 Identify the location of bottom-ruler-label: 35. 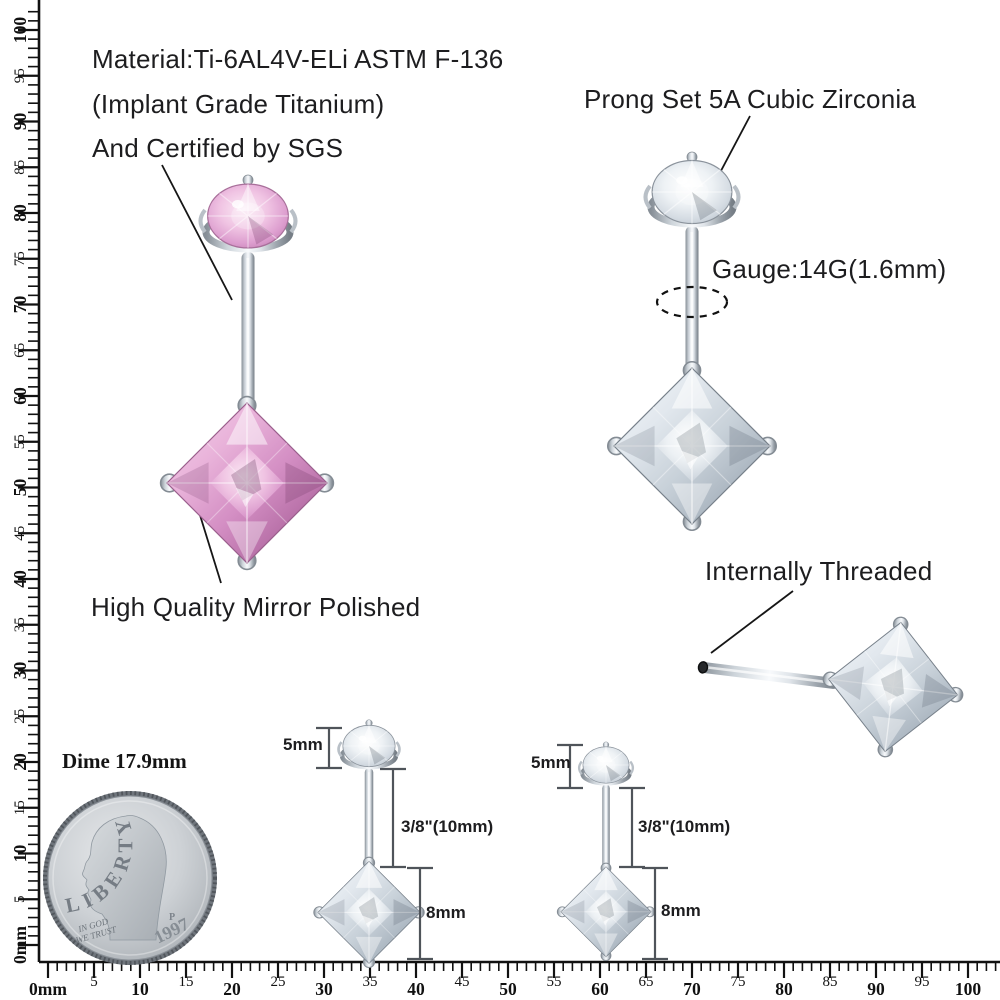
(370, 982).